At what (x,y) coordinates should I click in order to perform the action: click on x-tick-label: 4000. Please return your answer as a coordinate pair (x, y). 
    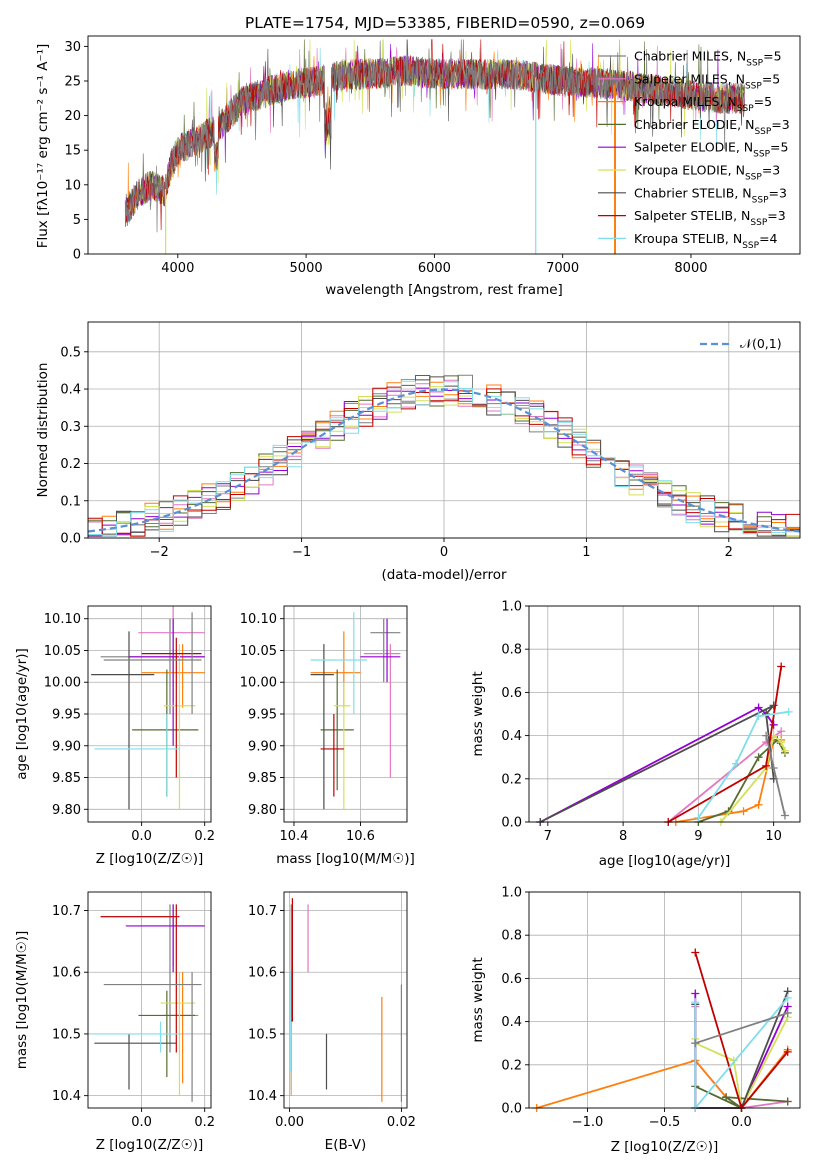
    Looking at the image, I should click on (177, 268).